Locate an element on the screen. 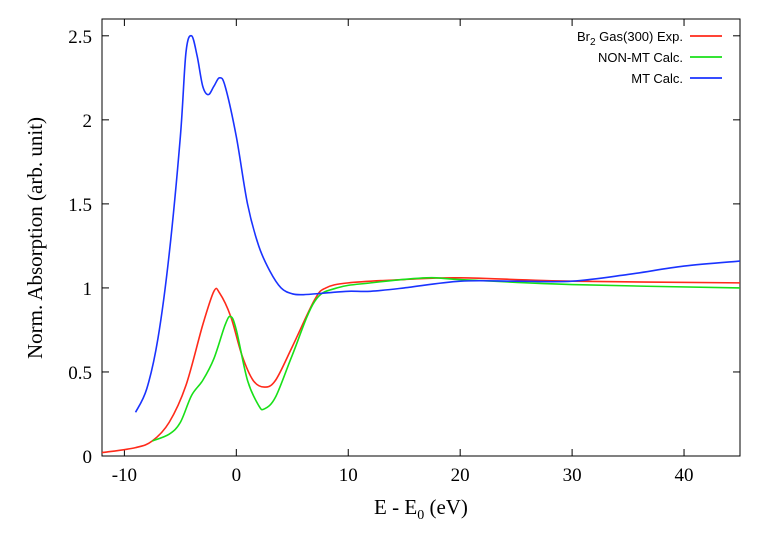 The image size is (763, 539). y-axis-label: Norm. Absorption (arb. unit) is located at coordinates (35, 238).